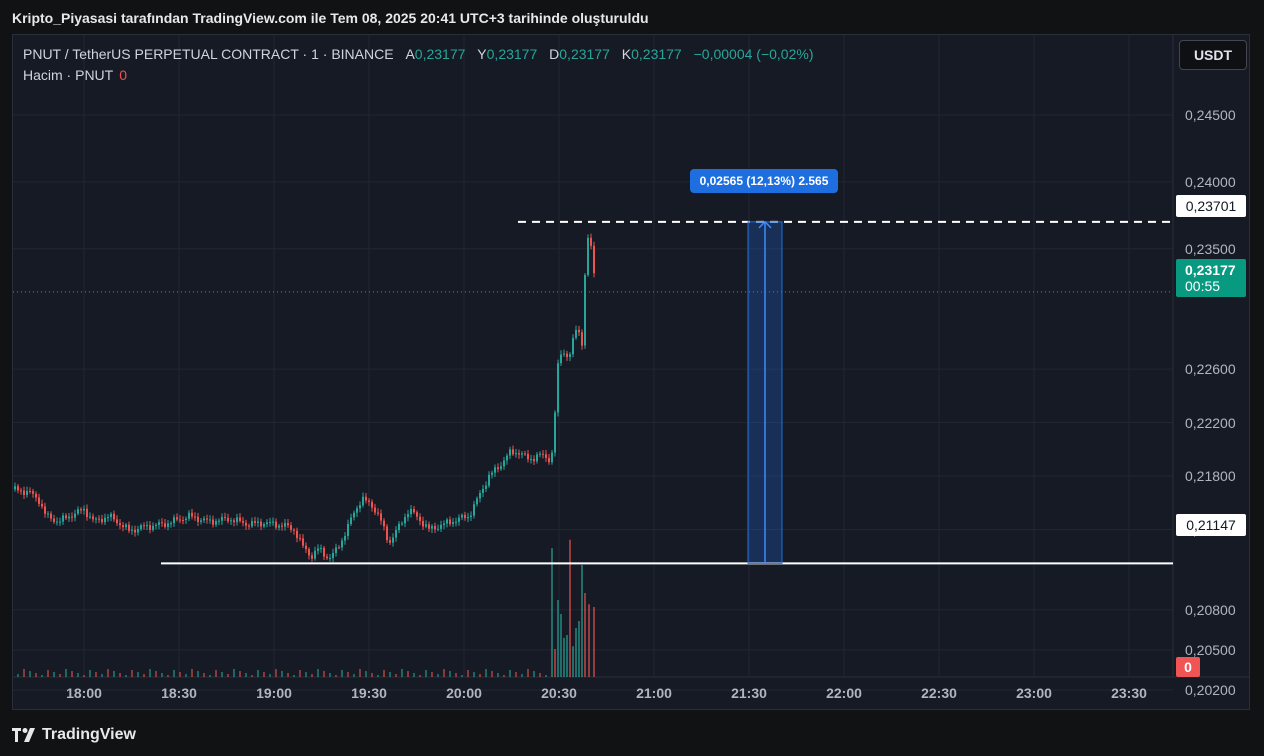  Describe the element at coordinates (764, 181) in the screenshot. I see `measure-label: 0,02565 (12,13%) 2.565` at that location.